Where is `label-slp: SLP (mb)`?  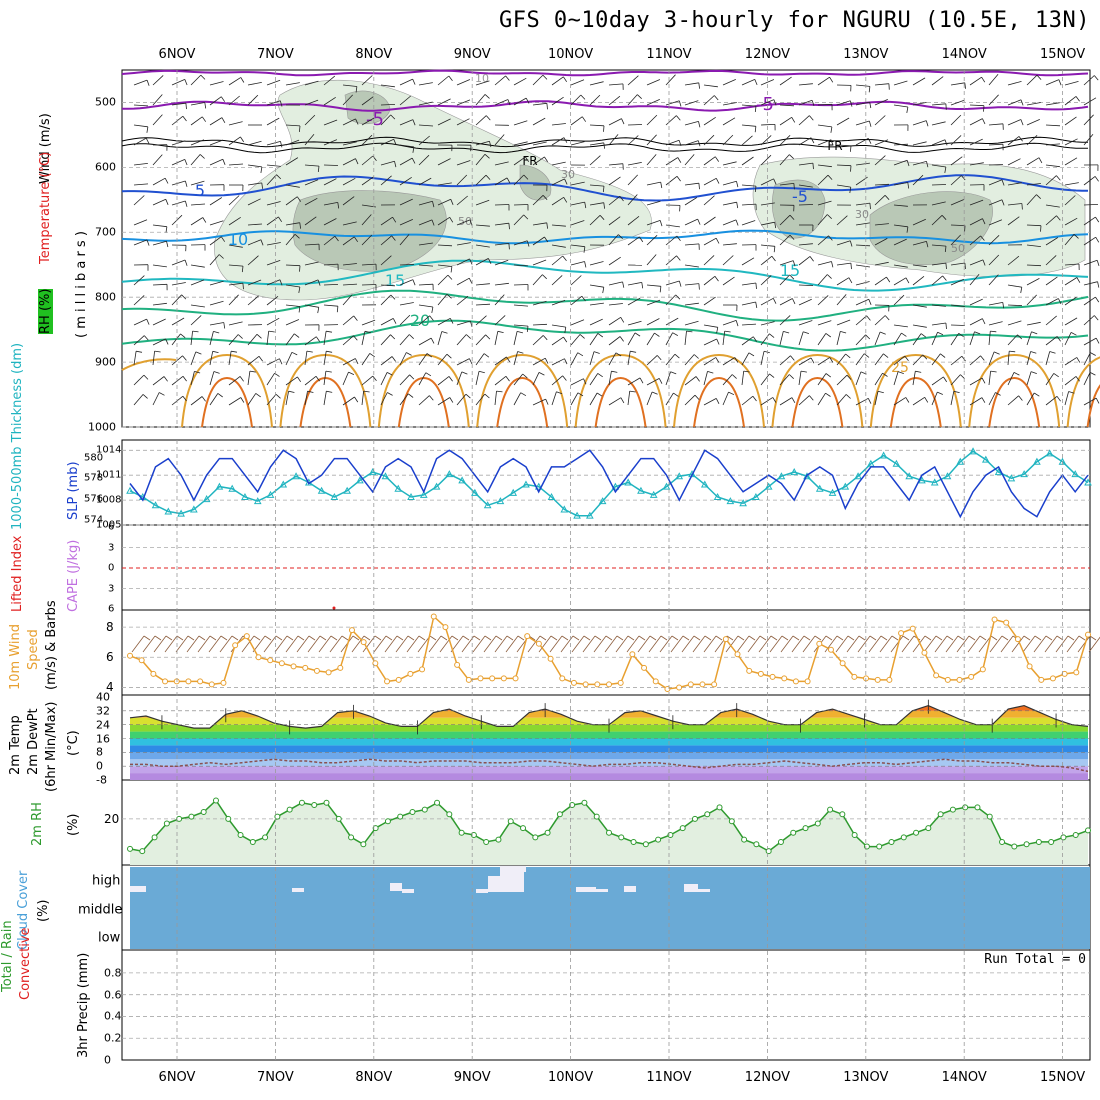
label-slp: SLP (mb) is located at coordinates (73, 490).